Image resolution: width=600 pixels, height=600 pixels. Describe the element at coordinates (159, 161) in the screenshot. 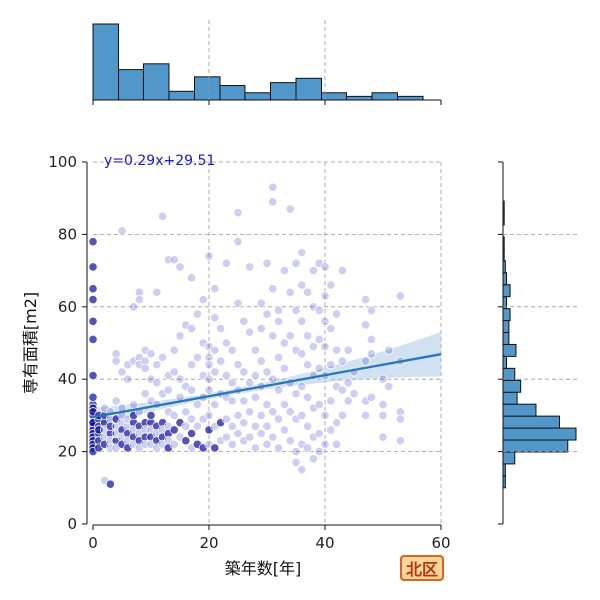

I see `regression-equation: y=0.29x+29.51` at that location.